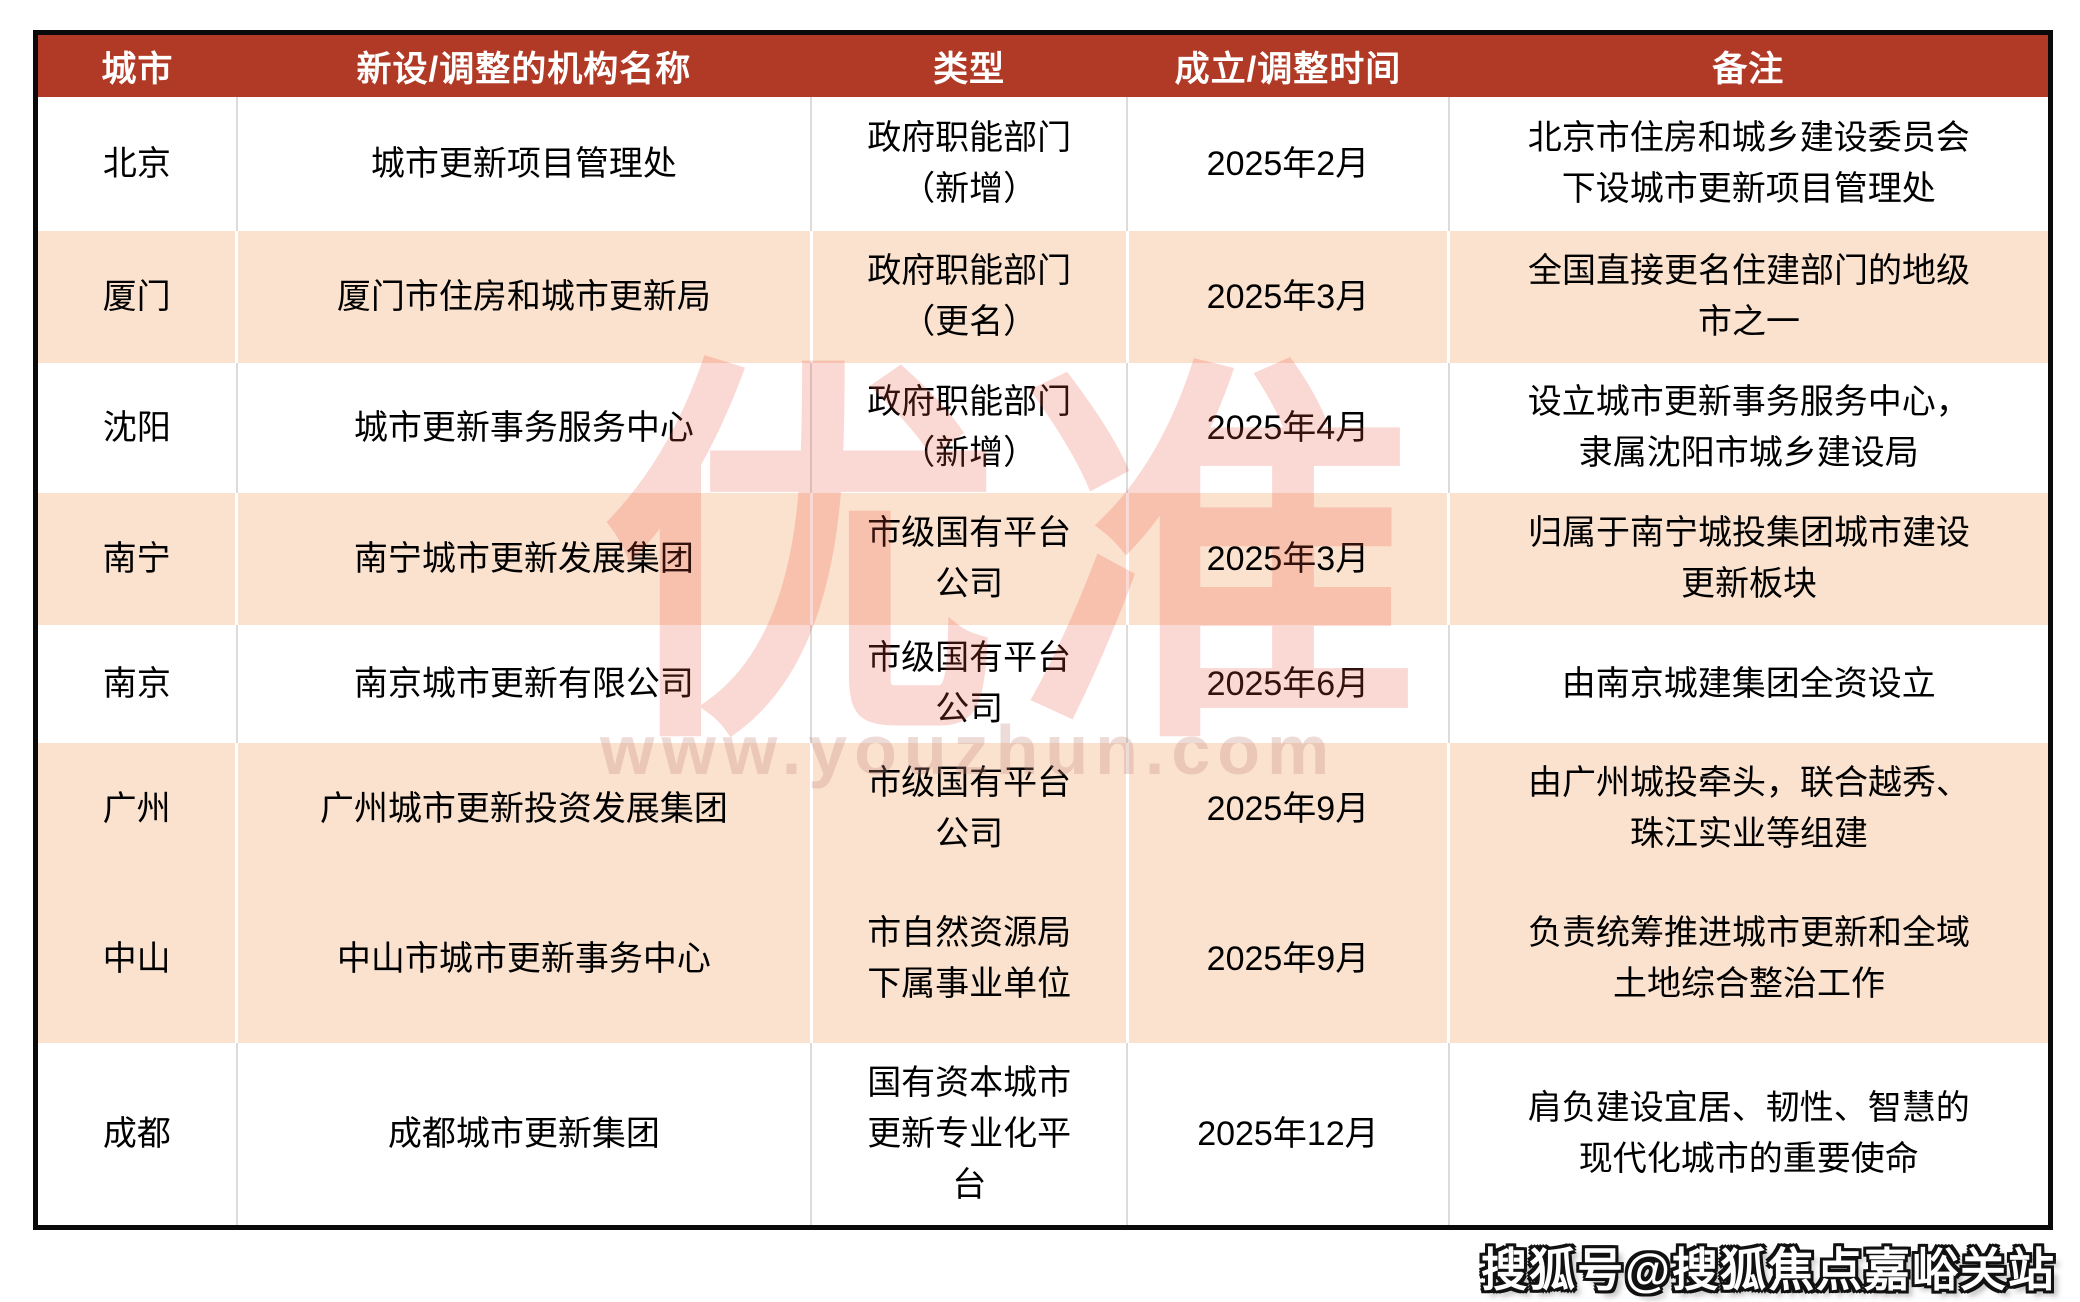 This screenshot has width=2080, height=1302. What do you see at coordinates (137, 66) in the screenshot?
I see `header-city: 城市` at bounding box center [137, 66].